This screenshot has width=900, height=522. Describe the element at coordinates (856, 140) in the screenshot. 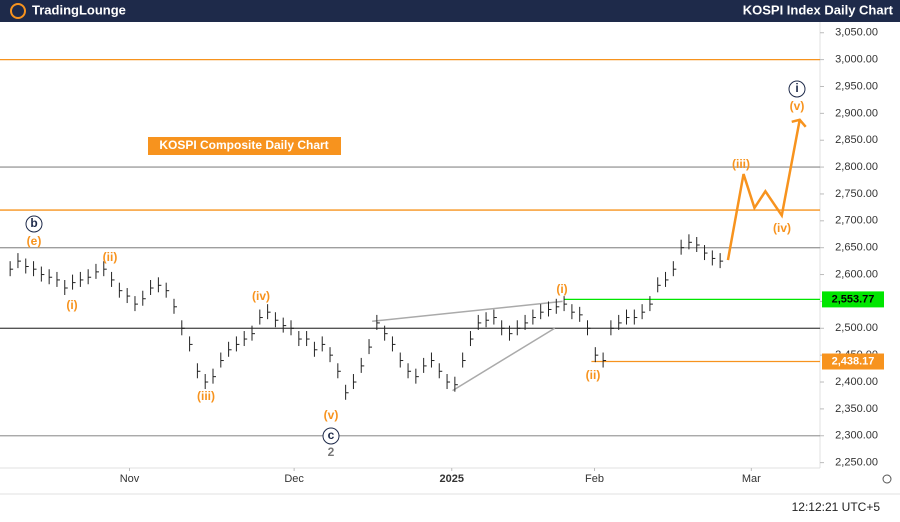

I see `y-tick-label: 2,850.00` at that location.